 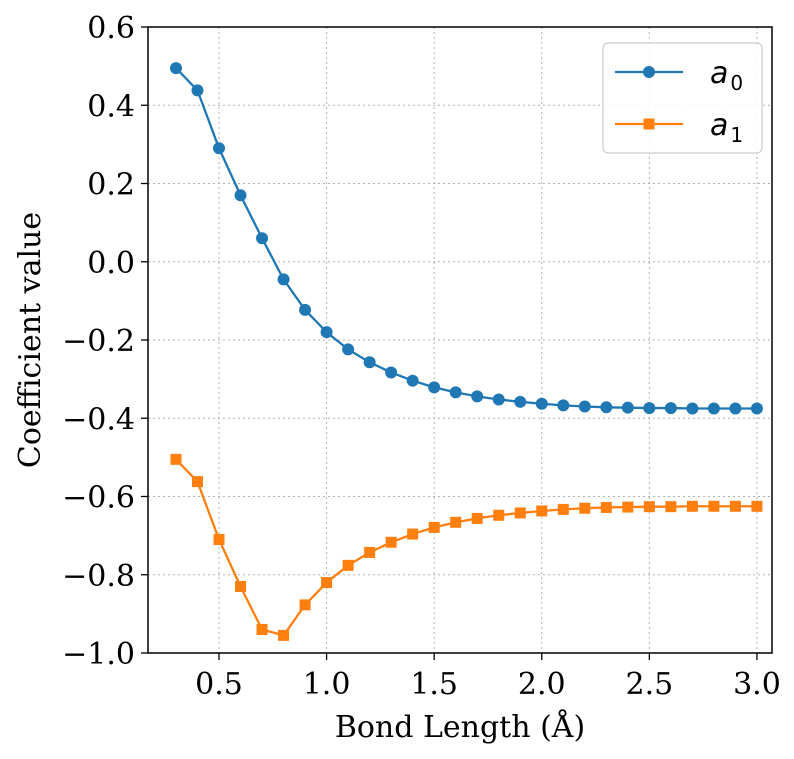 What do you see at coordinates (434, 684) in the screenshot?
I see `x-tick-label: 1.5` at bounding box center [434, 684].